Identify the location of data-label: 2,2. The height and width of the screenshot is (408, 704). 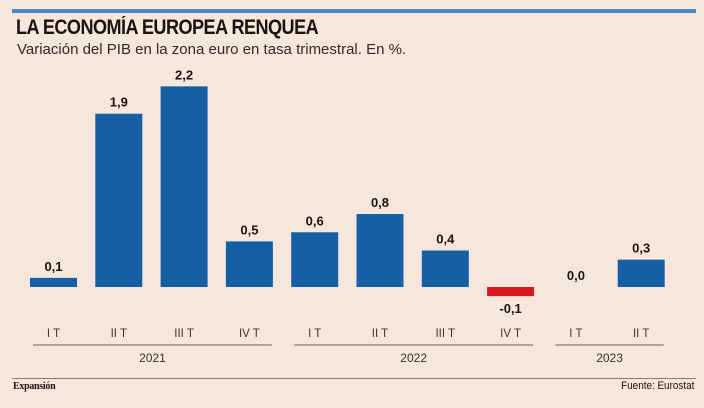
(184, 74).